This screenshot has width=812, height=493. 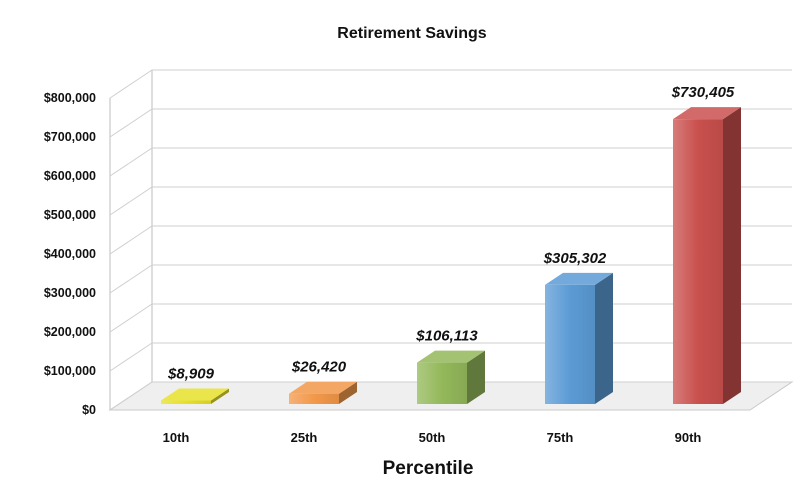 What do you see at coordinates (560, 437) in the screenshot?
I see `x-tick-label: 75th` at bounding box center [560, 437].